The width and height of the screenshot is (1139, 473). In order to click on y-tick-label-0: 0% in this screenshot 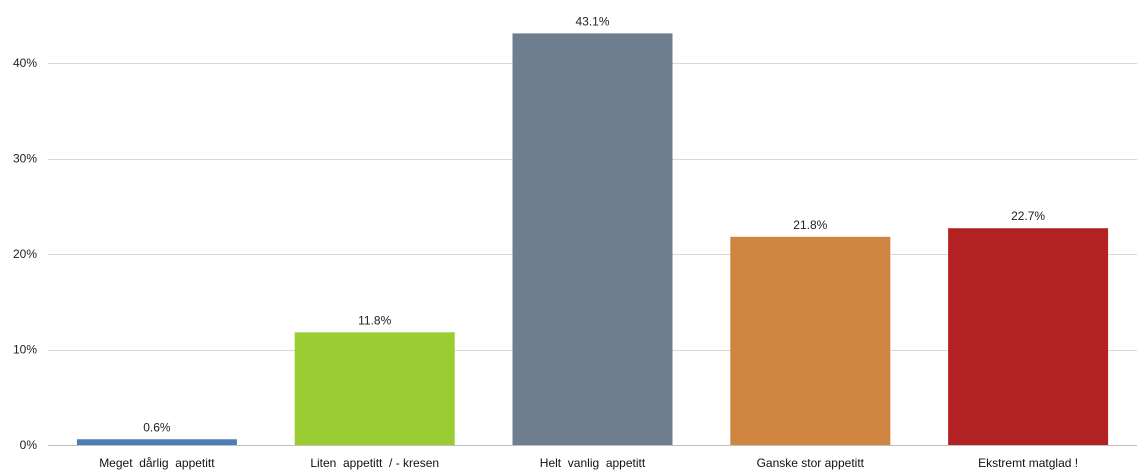, I will do `click(29, 445)`.